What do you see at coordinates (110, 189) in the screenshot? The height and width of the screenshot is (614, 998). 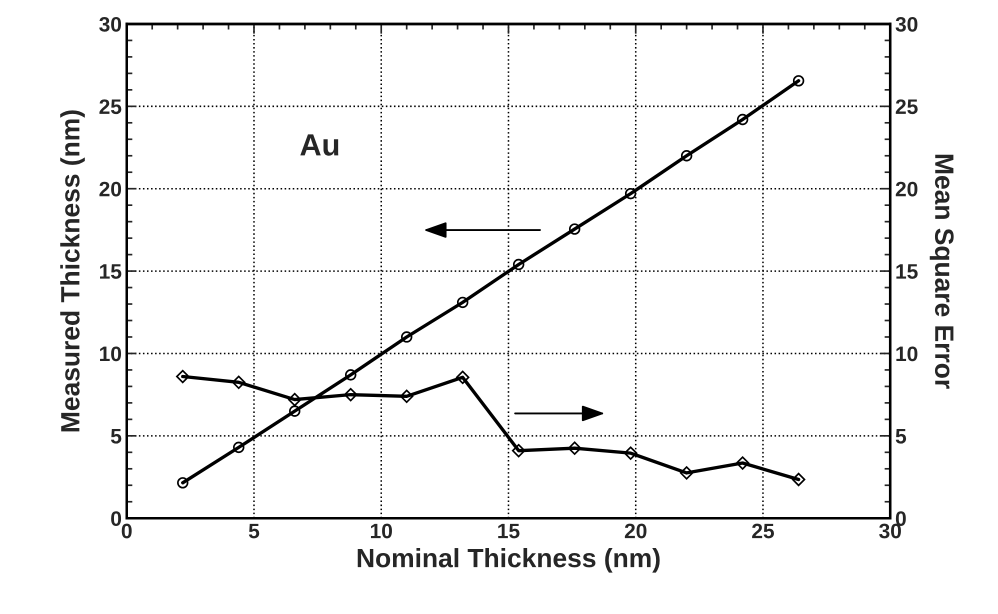 I see `y-tick-label: 20` at bounding box center [110, 189].